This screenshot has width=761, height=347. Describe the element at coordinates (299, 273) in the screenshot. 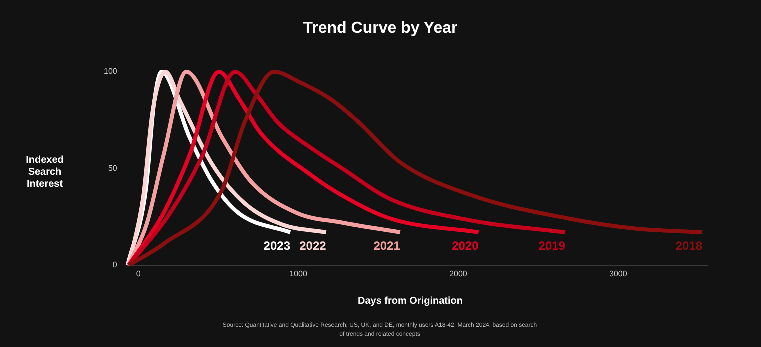

I see `x-tick-label: 1000` at that location.